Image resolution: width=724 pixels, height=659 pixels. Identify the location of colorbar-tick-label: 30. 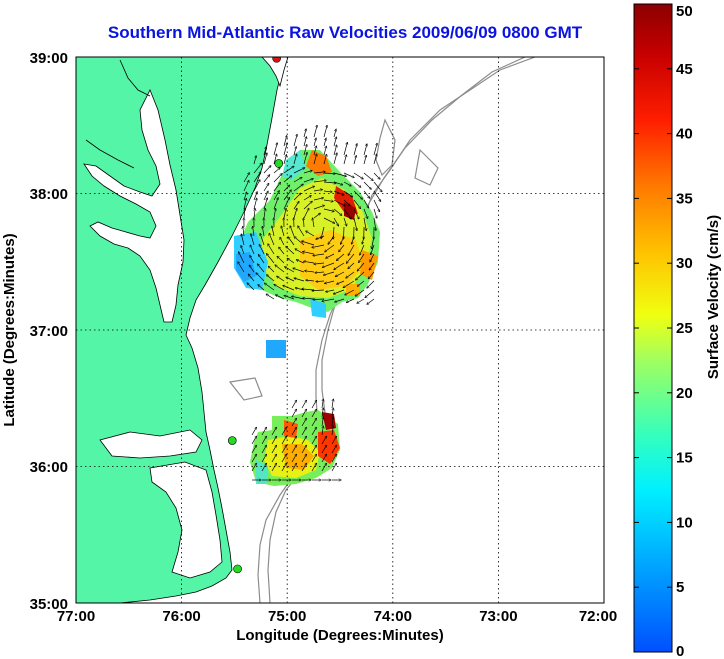
(684, 263).